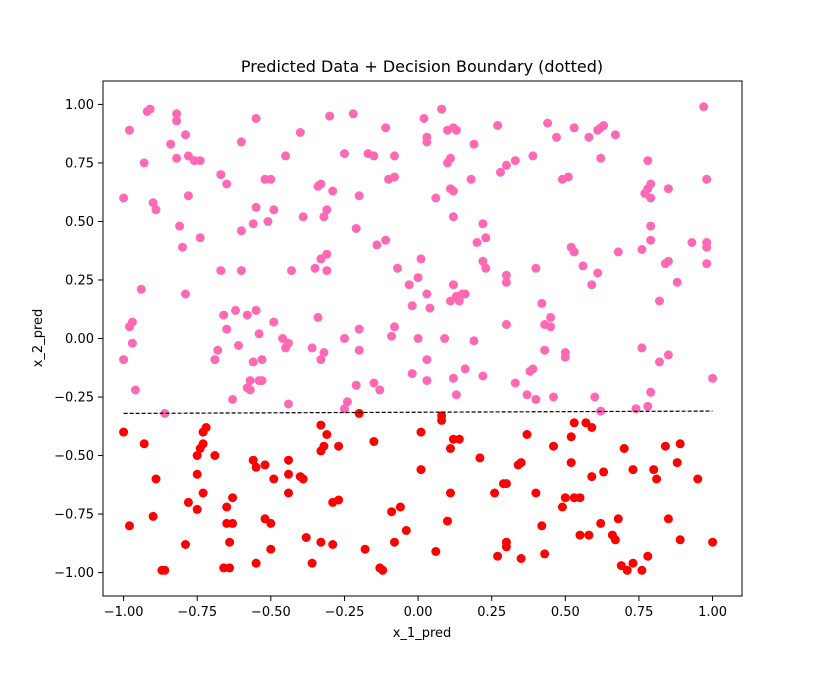  Describe the element at coordinates (74, 573) in the screenshot. I see `y-tick-label: −1.00` at that location.